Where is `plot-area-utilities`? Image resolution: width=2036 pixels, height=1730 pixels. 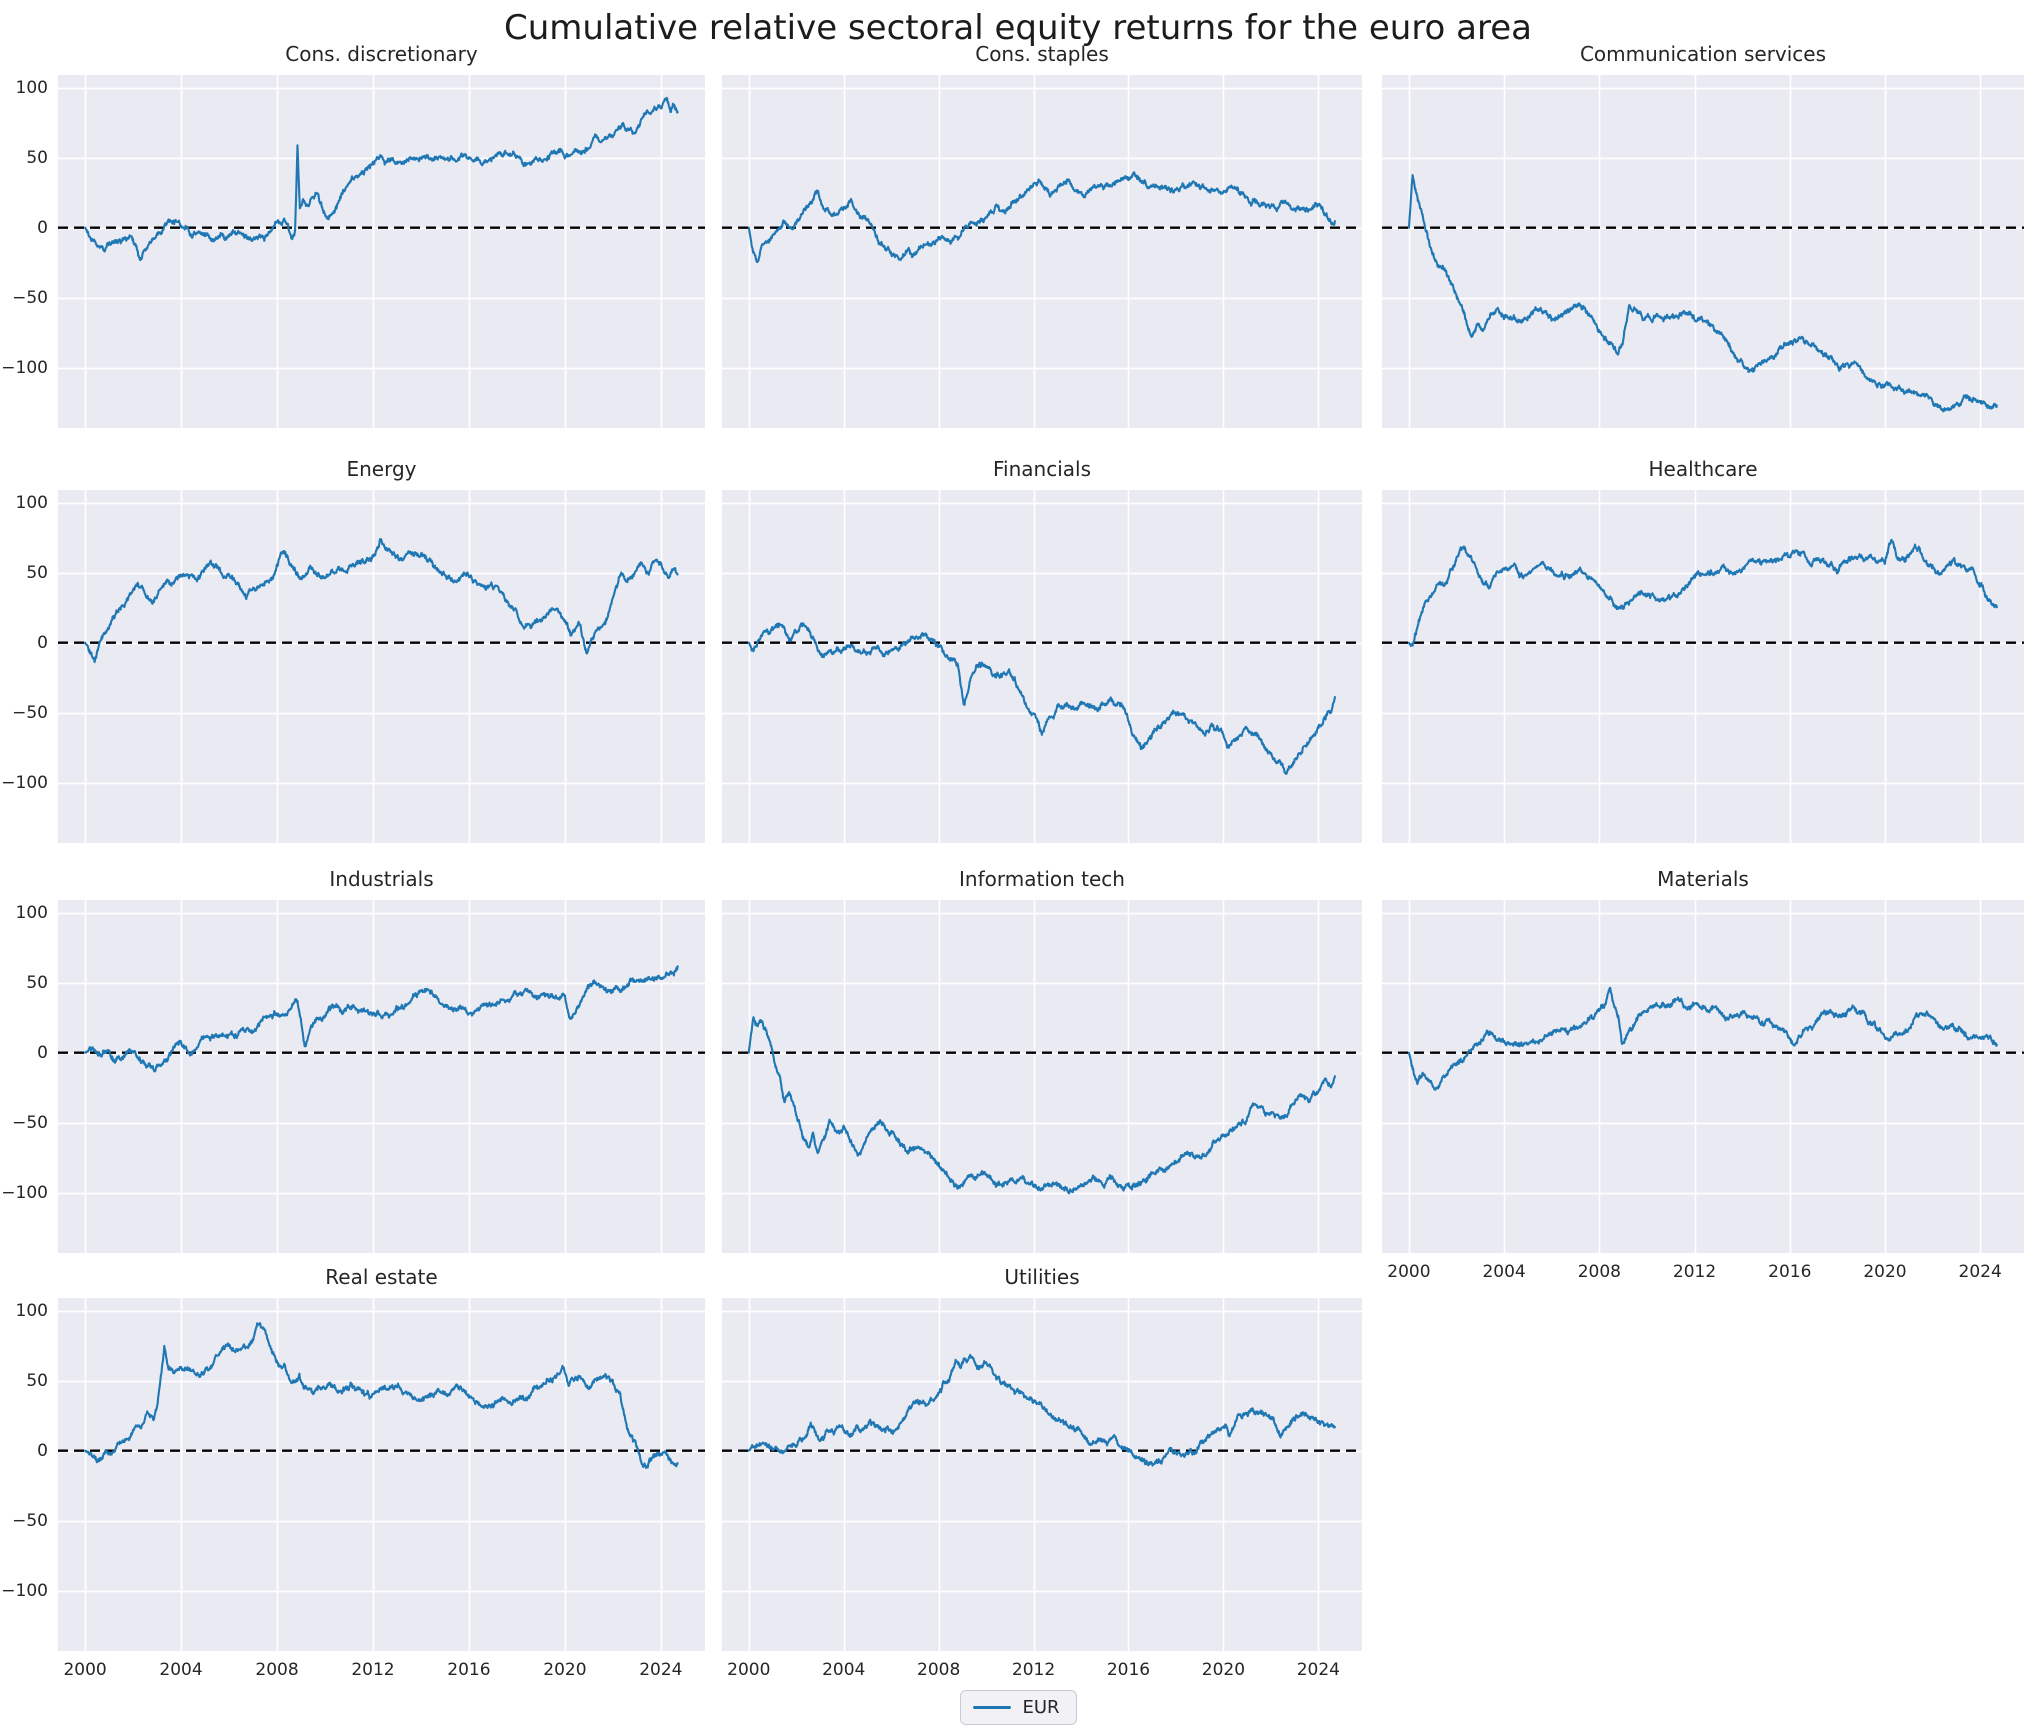 plot-area-utilities is located at coordinates (1042, 1474).